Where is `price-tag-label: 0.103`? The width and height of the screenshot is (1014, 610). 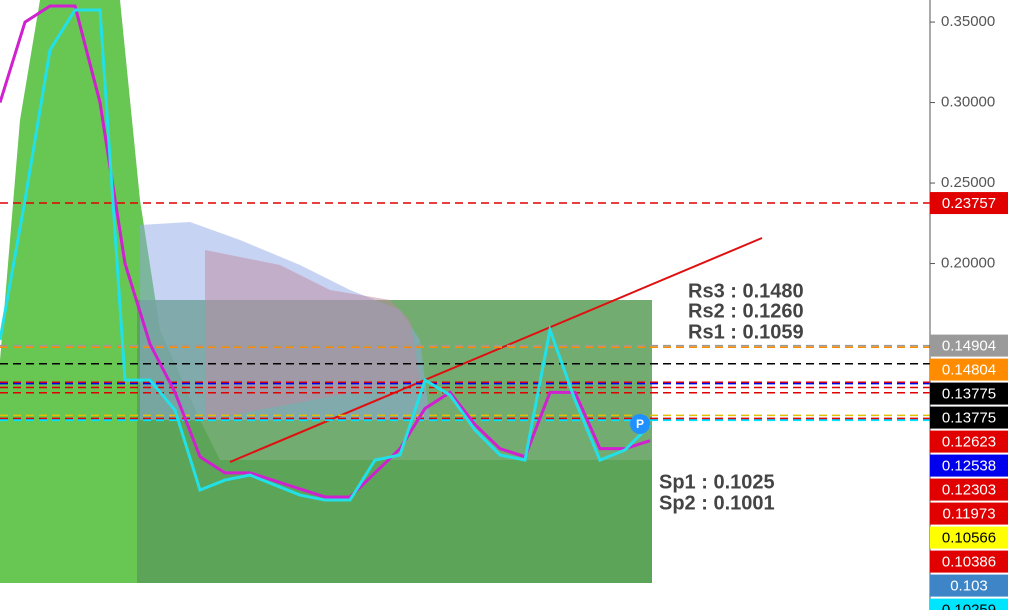
price-tag-label: 0.103 is located at coordinates (969, 586).